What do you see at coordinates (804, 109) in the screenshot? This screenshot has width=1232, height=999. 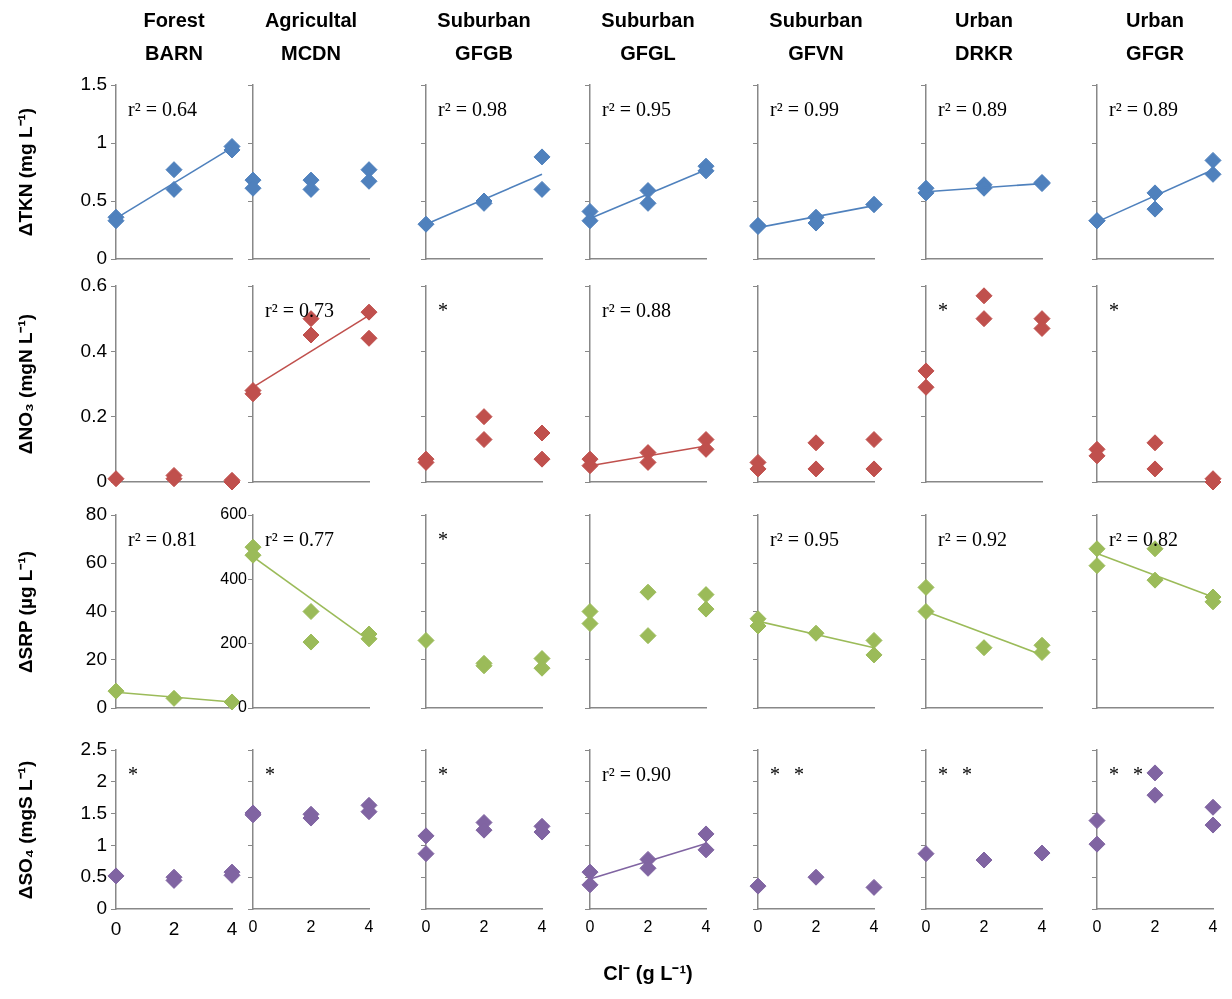 I see `annotation: r² = 0.99` at bounding box center [804, 109].